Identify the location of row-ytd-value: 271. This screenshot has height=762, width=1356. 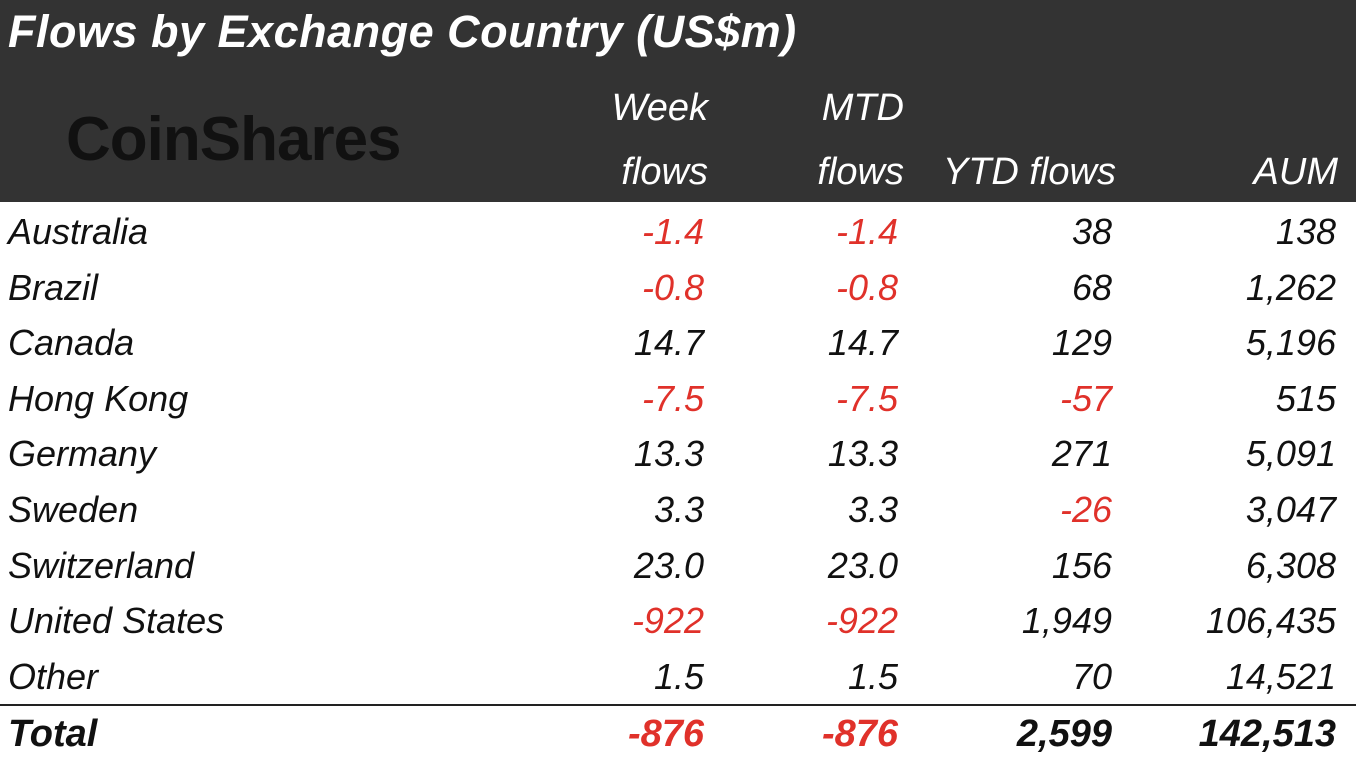
(1081, 454).